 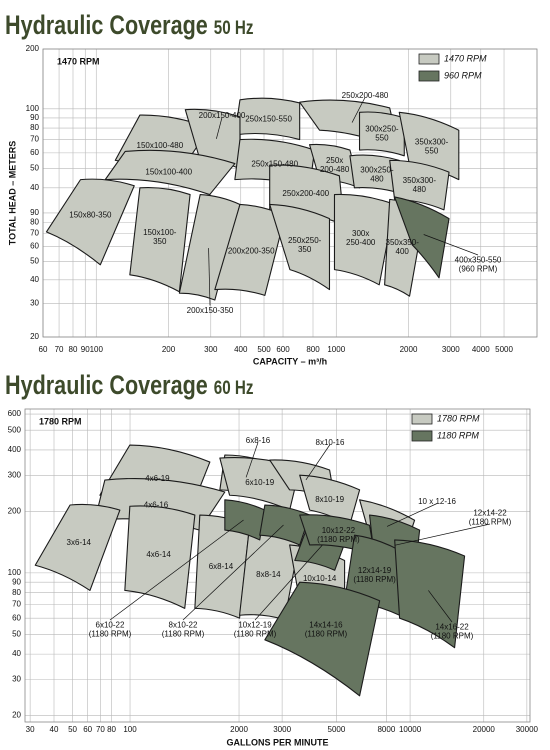 I want to click on region-label: 350x350-, so click(x=403, y=242).